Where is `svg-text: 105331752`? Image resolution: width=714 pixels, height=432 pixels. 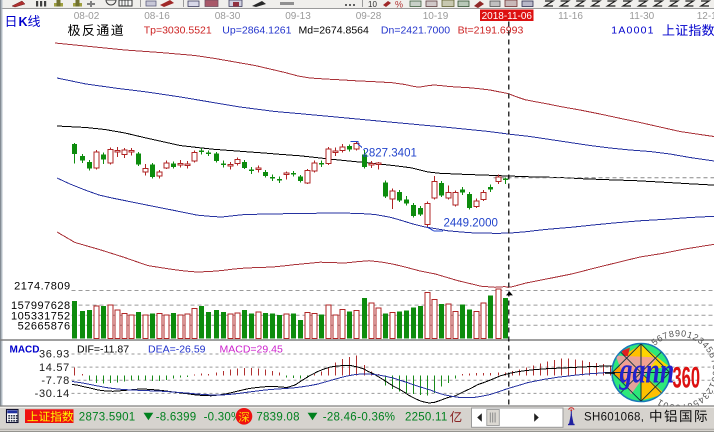 svg-text: 105331752 is located at coordinates (41, 316).